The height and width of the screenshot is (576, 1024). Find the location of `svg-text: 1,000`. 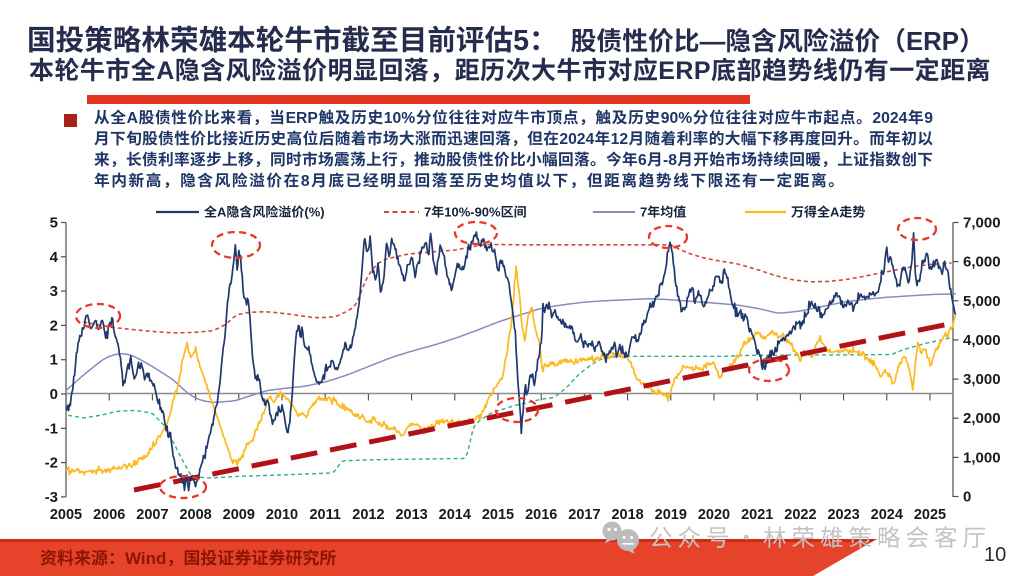

svg-text: 1,000 is located at coordinates (982, 457).